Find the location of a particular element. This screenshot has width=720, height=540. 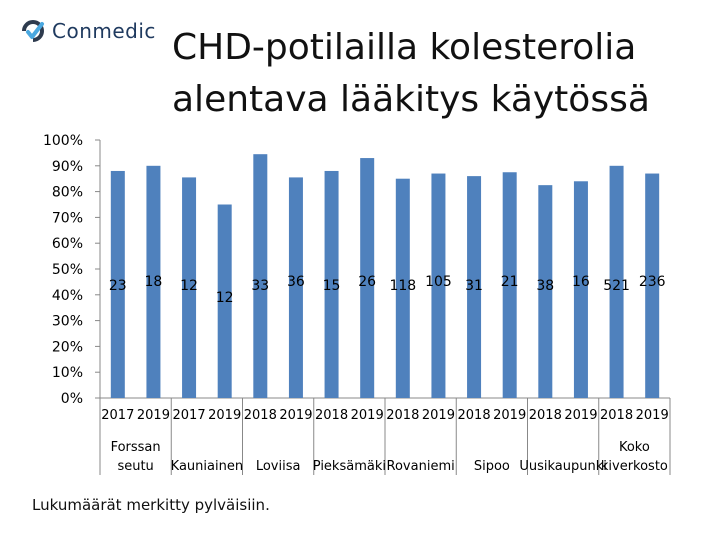

data-label: 26 is located at coordinates (367, 282).